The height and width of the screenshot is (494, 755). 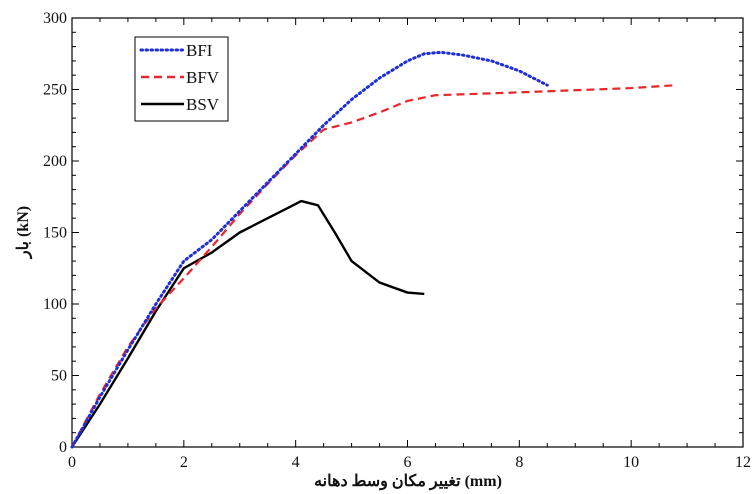 I want to click on y-tick-label: 300, so click(x=55, y=18).